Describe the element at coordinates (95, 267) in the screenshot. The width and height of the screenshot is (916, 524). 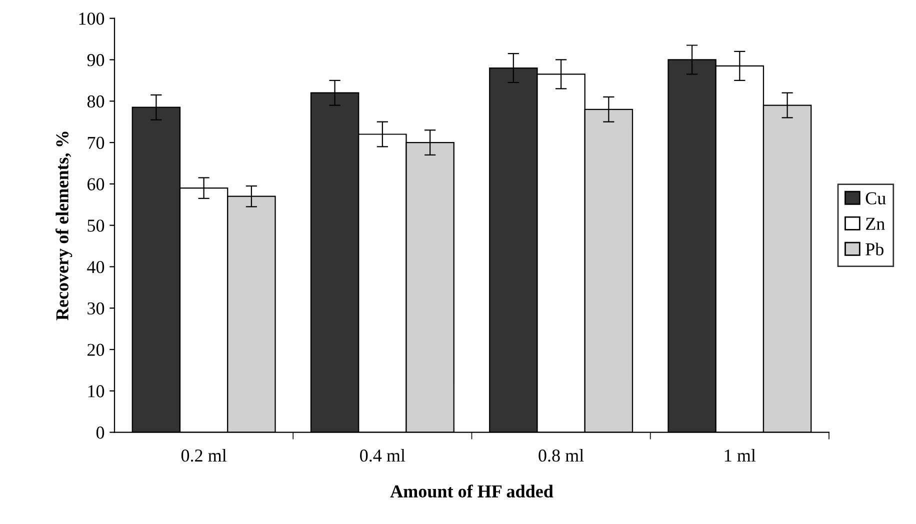
I see `y-tick-label: 40` at that location.